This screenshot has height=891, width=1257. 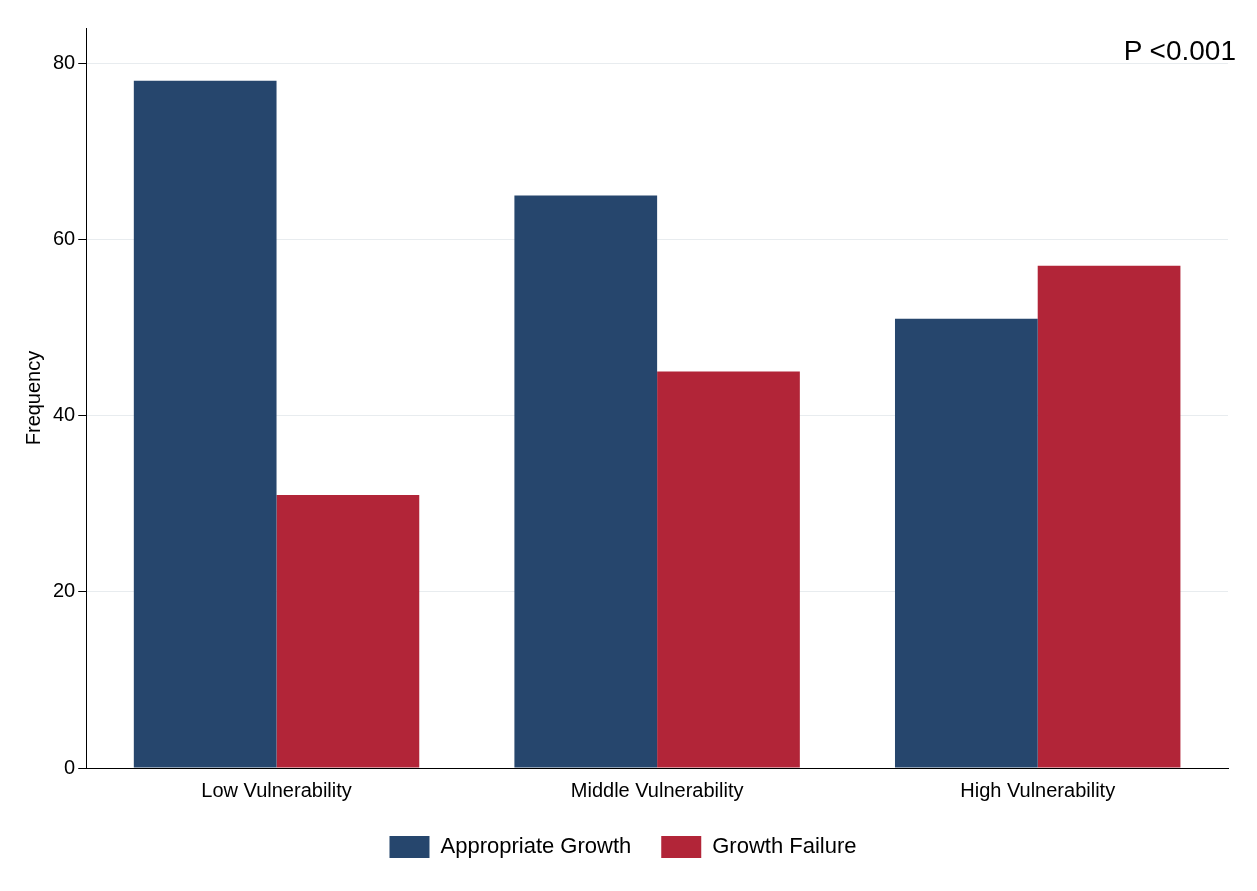 I want to click on legend-label: Appropriate Growth, so click(x=536, y=846).